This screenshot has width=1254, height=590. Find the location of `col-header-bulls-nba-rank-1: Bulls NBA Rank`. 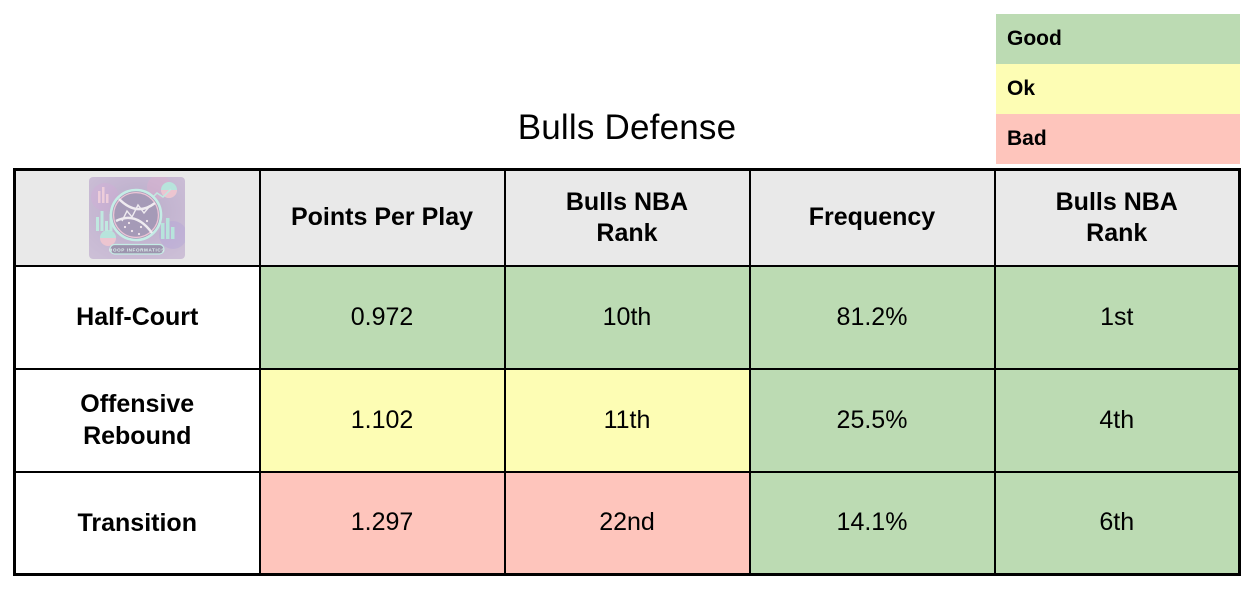

col-header-bulls-nba-rank-1: Bulls NBA Rank is located at coordinates (627, 217).